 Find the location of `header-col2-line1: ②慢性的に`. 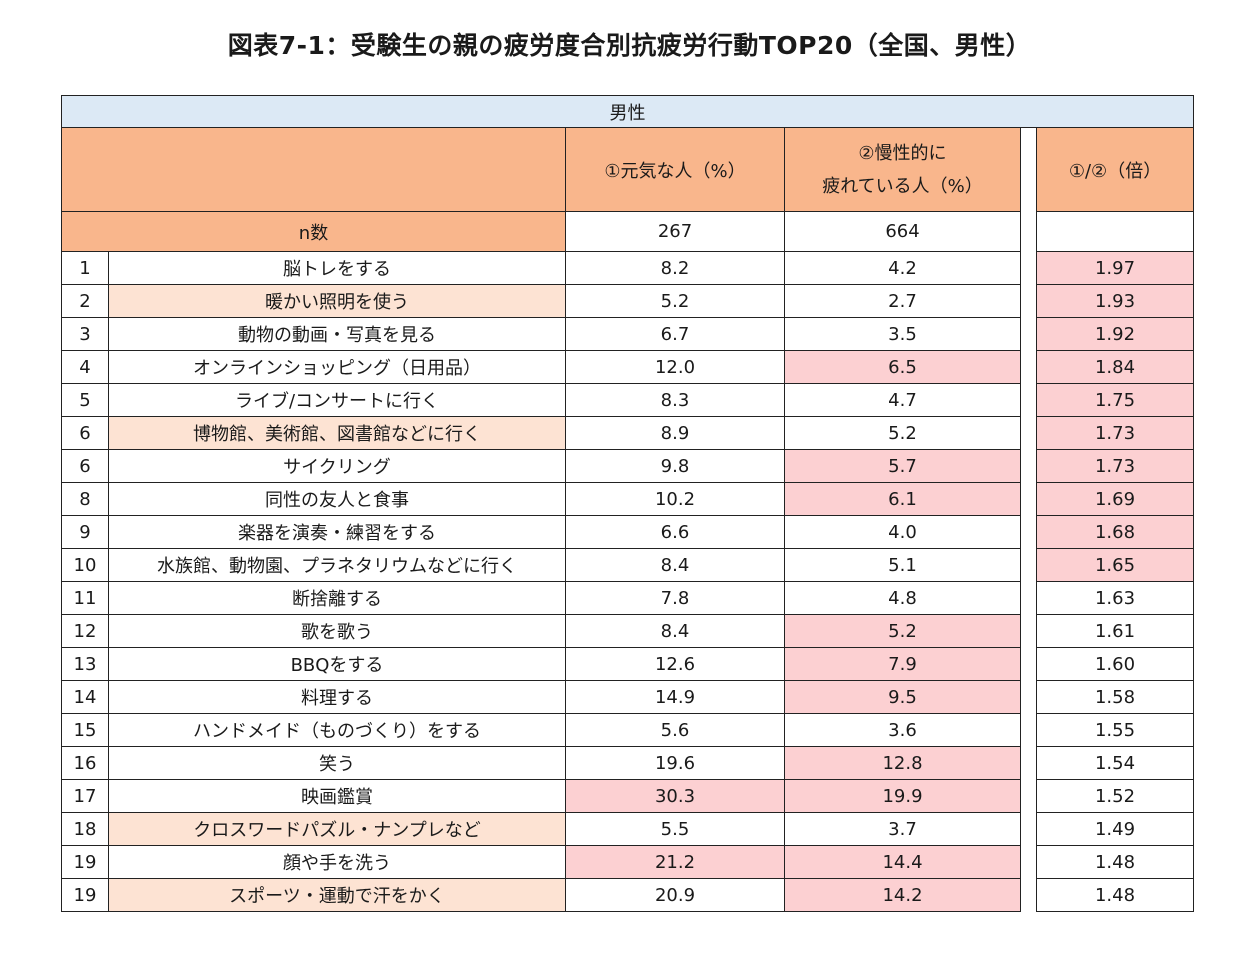

header-col2-line1: ②慢性的に is located at coordinates (902, 153).